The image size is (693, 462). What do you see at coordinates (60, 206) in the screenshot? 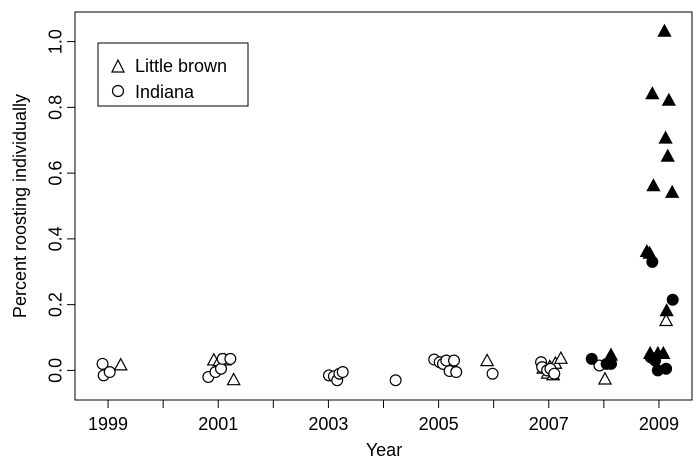
I see `y-axis: 0.0 0.2 0.4 0.6 0.8 1.0` at bounding box center [60, 206].